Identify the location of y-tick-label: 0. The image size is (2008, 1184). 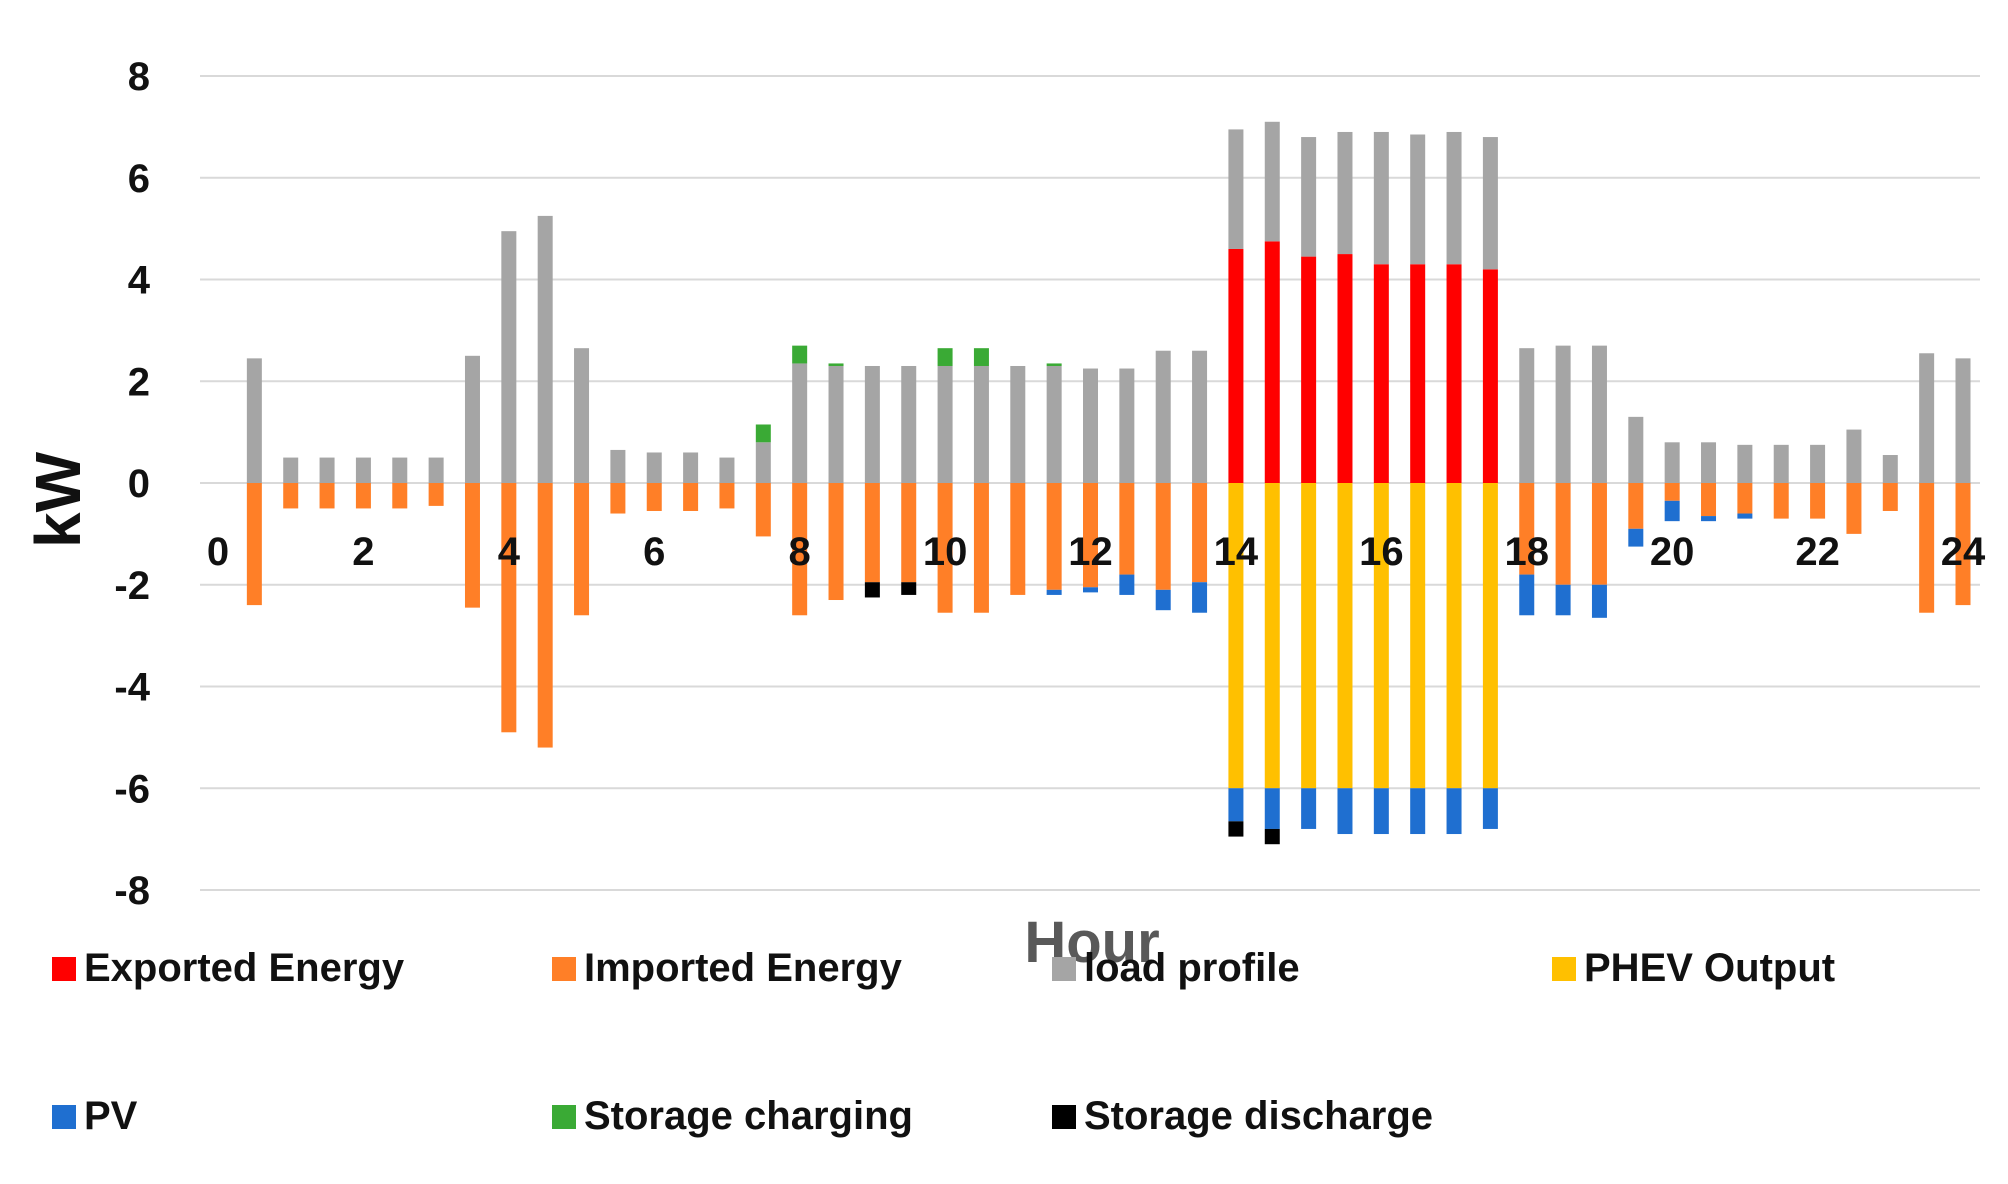
(139, 484).